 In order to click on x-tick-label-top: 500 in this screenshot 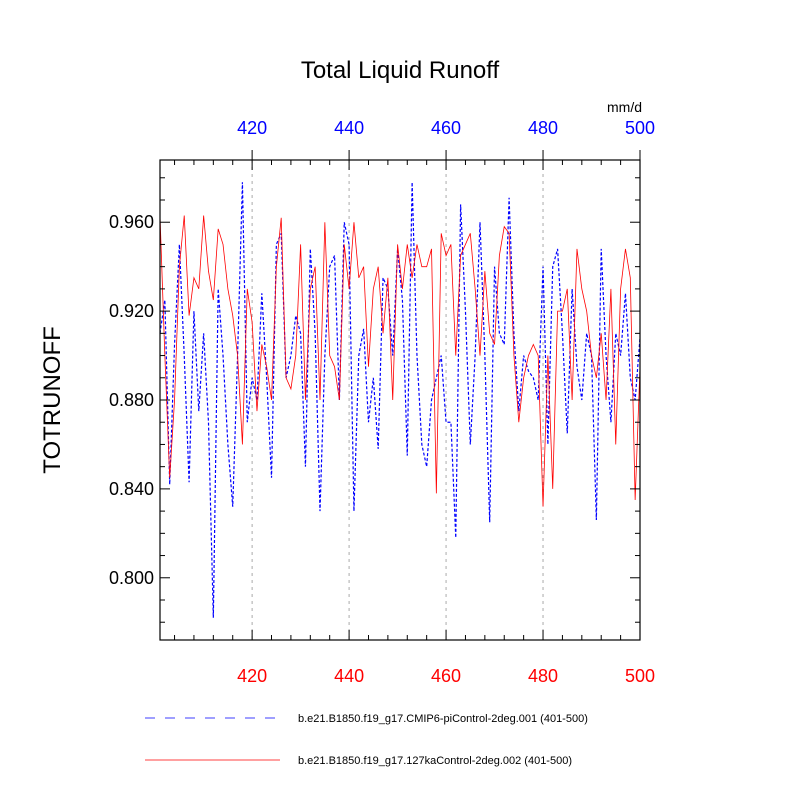, I will do `click(640, 128)`.